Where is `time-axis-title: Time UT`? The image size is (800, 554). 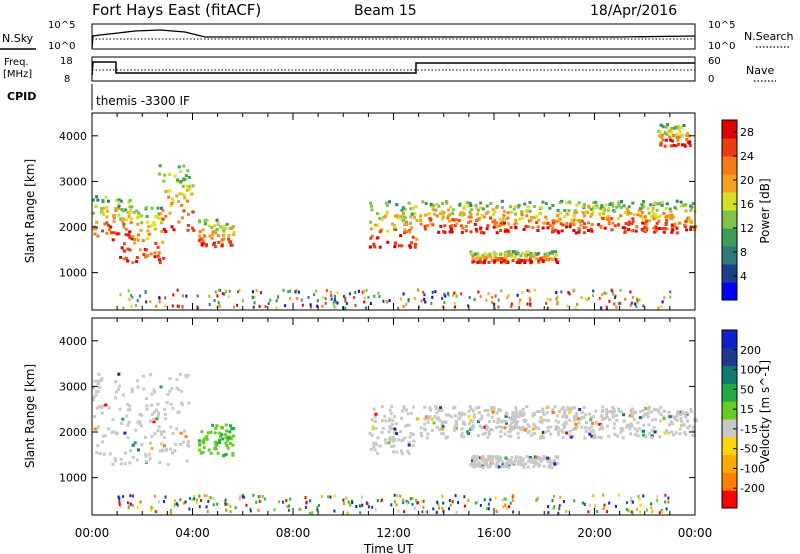
time-axis-title: Time UT is located at coordinates (388, 548).